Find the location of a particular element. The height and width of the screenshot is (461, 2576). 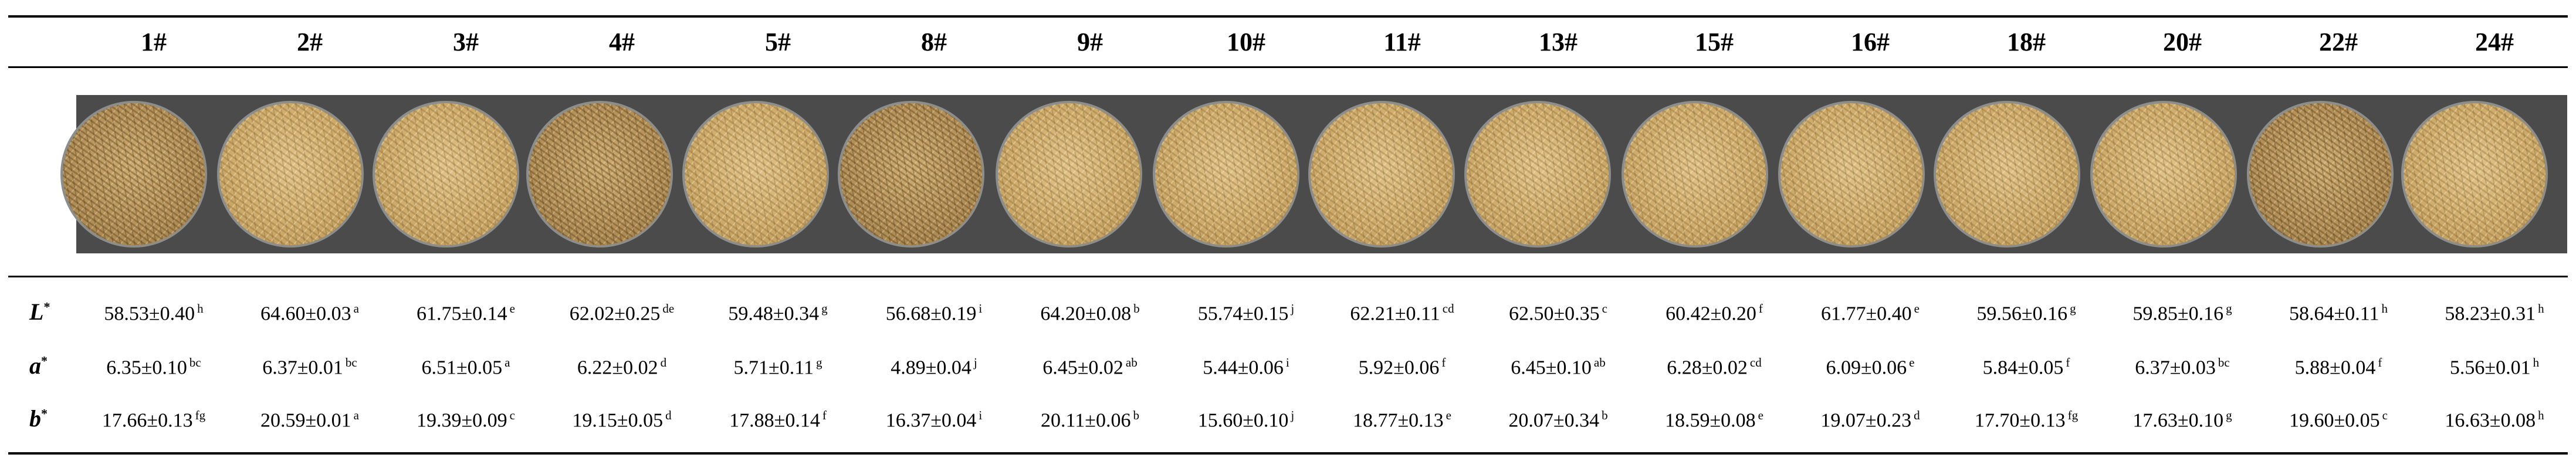

sample-header-20: 20# is located at coordinates (2182, 42).